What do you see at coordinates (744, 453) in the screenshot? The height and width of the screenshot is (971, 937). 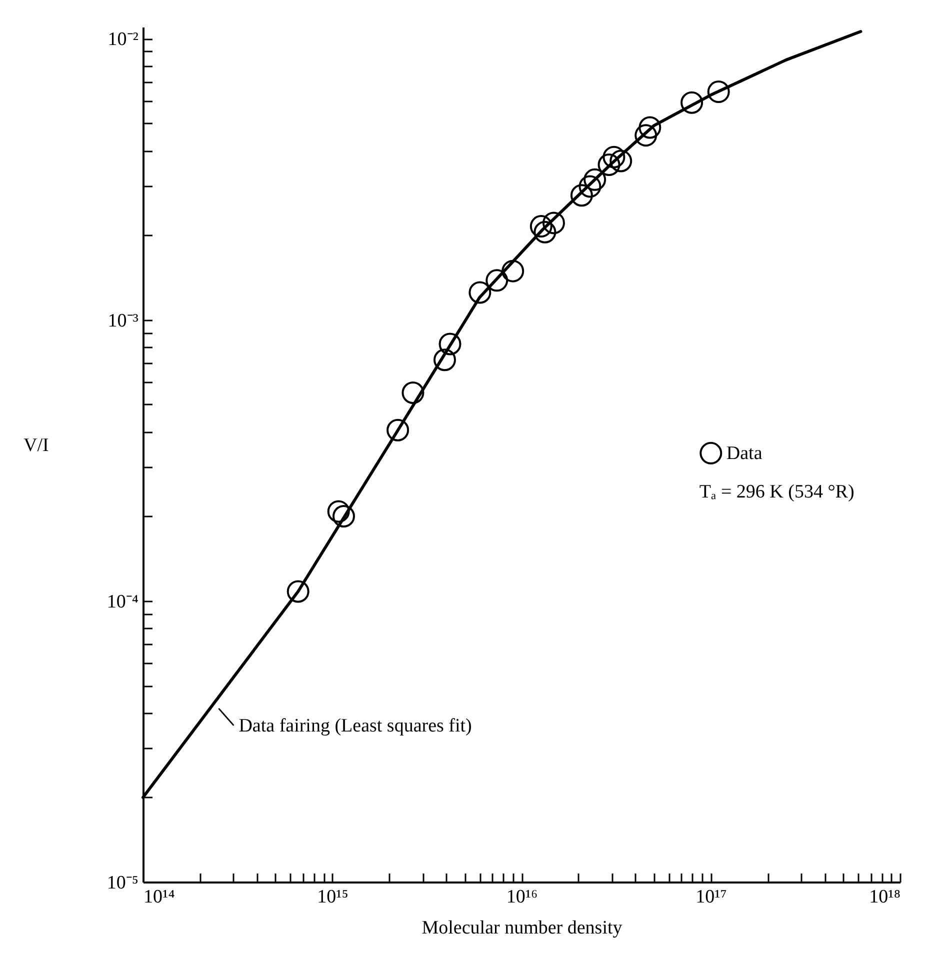 I see `legend-label: Data` at bounding box center [744, 453].